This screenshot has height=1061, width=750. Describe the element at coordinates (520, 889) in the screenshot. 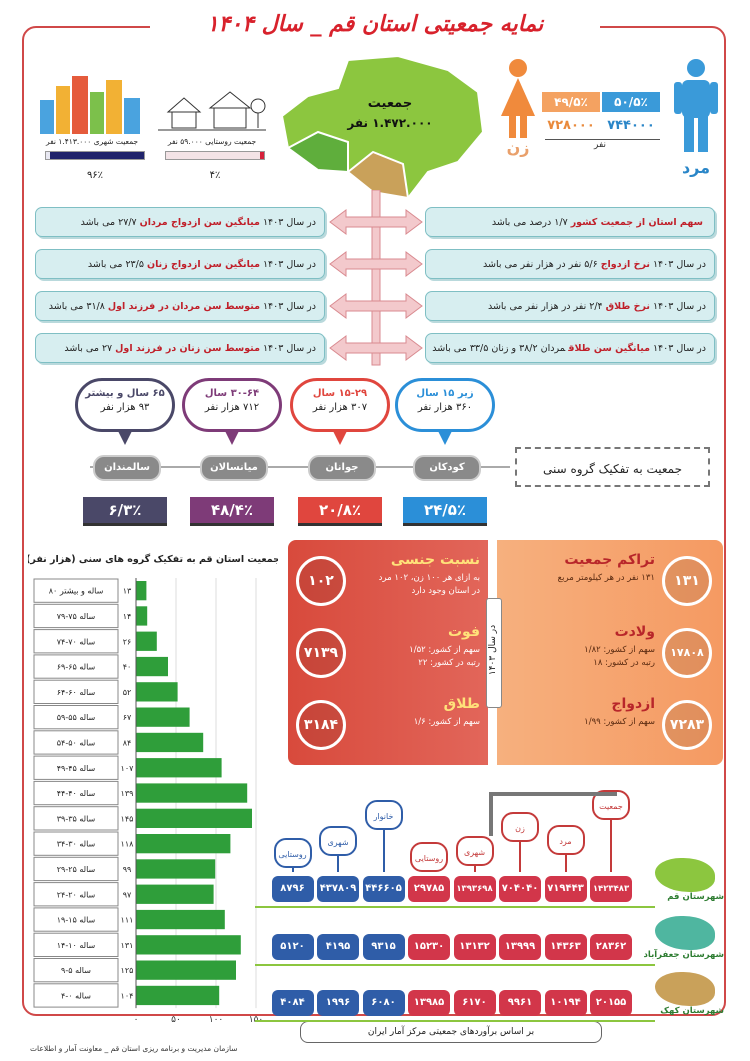

I see `table-cell: ۷۰۴۰۴۰` at that location.